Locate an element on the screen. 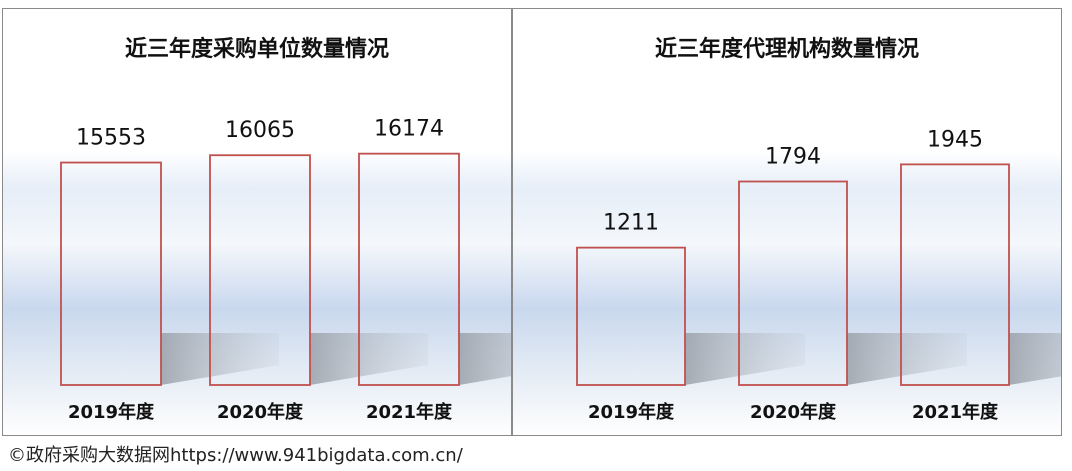 This screenshot has height=471, width=1072. data-label: 1945 is located at coordinates (955, 139).